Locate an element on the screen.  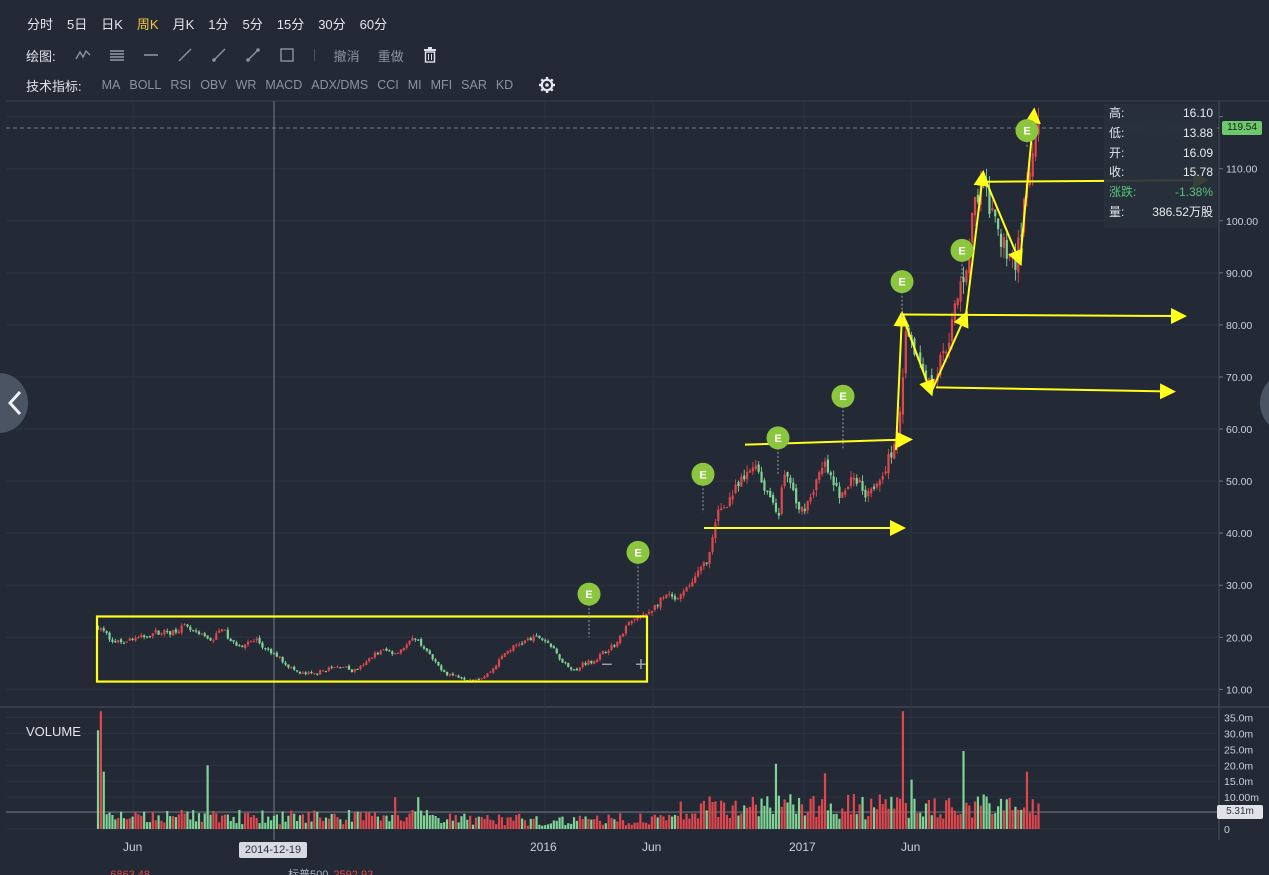
undo-button: 撤消 is located at coordinates (346, 56).